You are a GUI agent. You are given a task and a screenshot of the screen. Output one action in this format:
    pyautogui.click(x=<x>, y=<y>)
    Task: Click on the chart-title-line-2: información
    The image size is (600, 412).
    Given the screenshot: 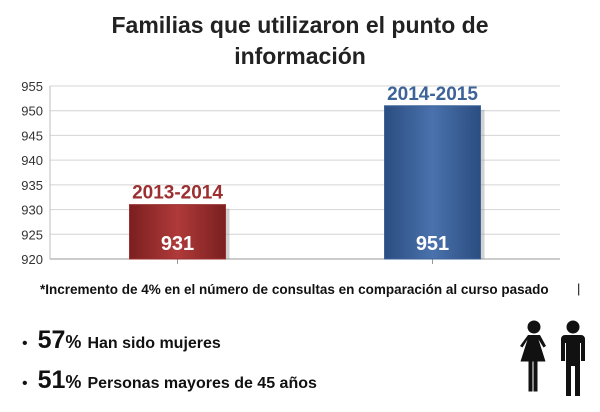 What is the action you would take?
    pyautogui.click(x=300, y=56)
    